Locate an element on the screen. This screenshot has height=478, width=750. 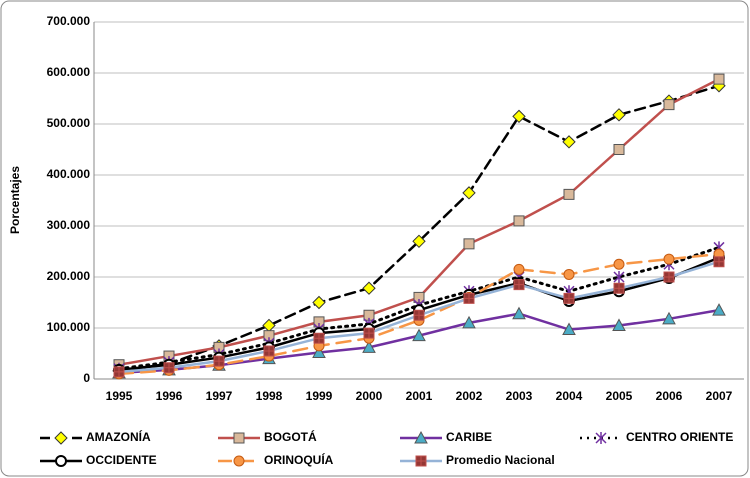
y-tick-label: 500.000 is located at coordinates (69, 123).